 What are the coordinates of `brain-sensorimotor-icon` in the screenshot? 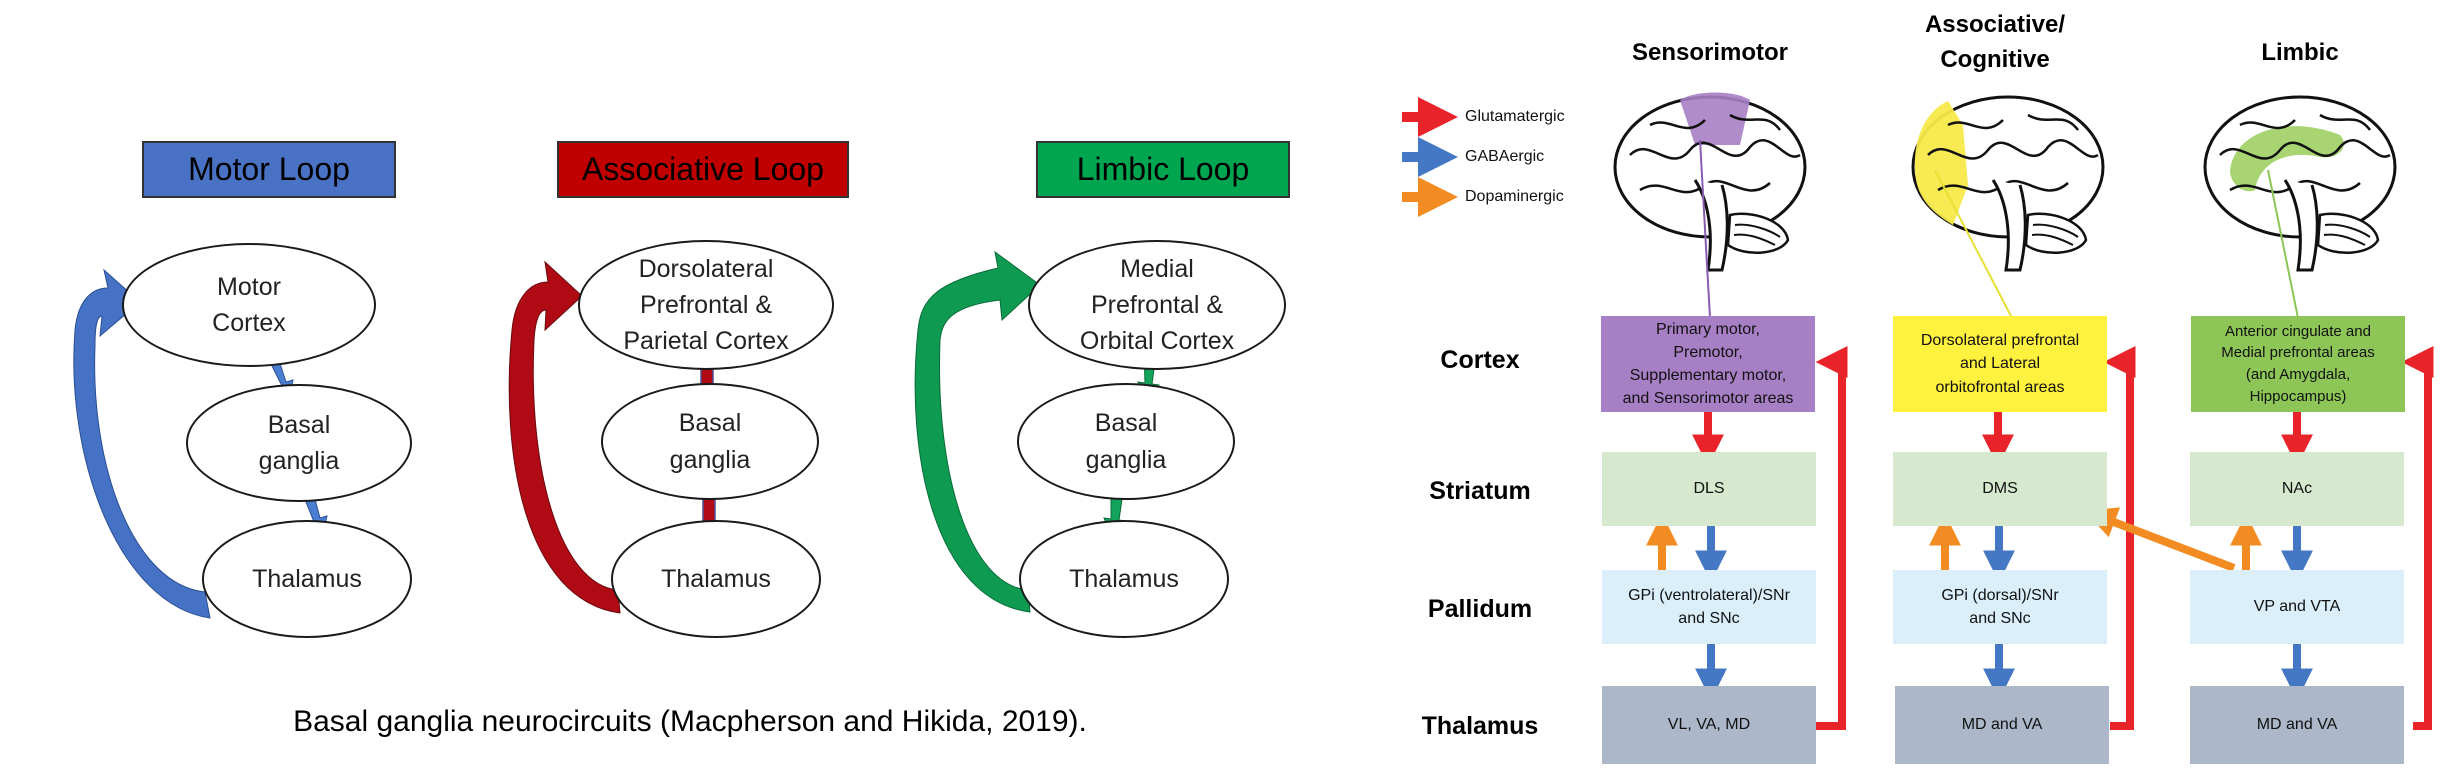 It's located at (1710, 182).